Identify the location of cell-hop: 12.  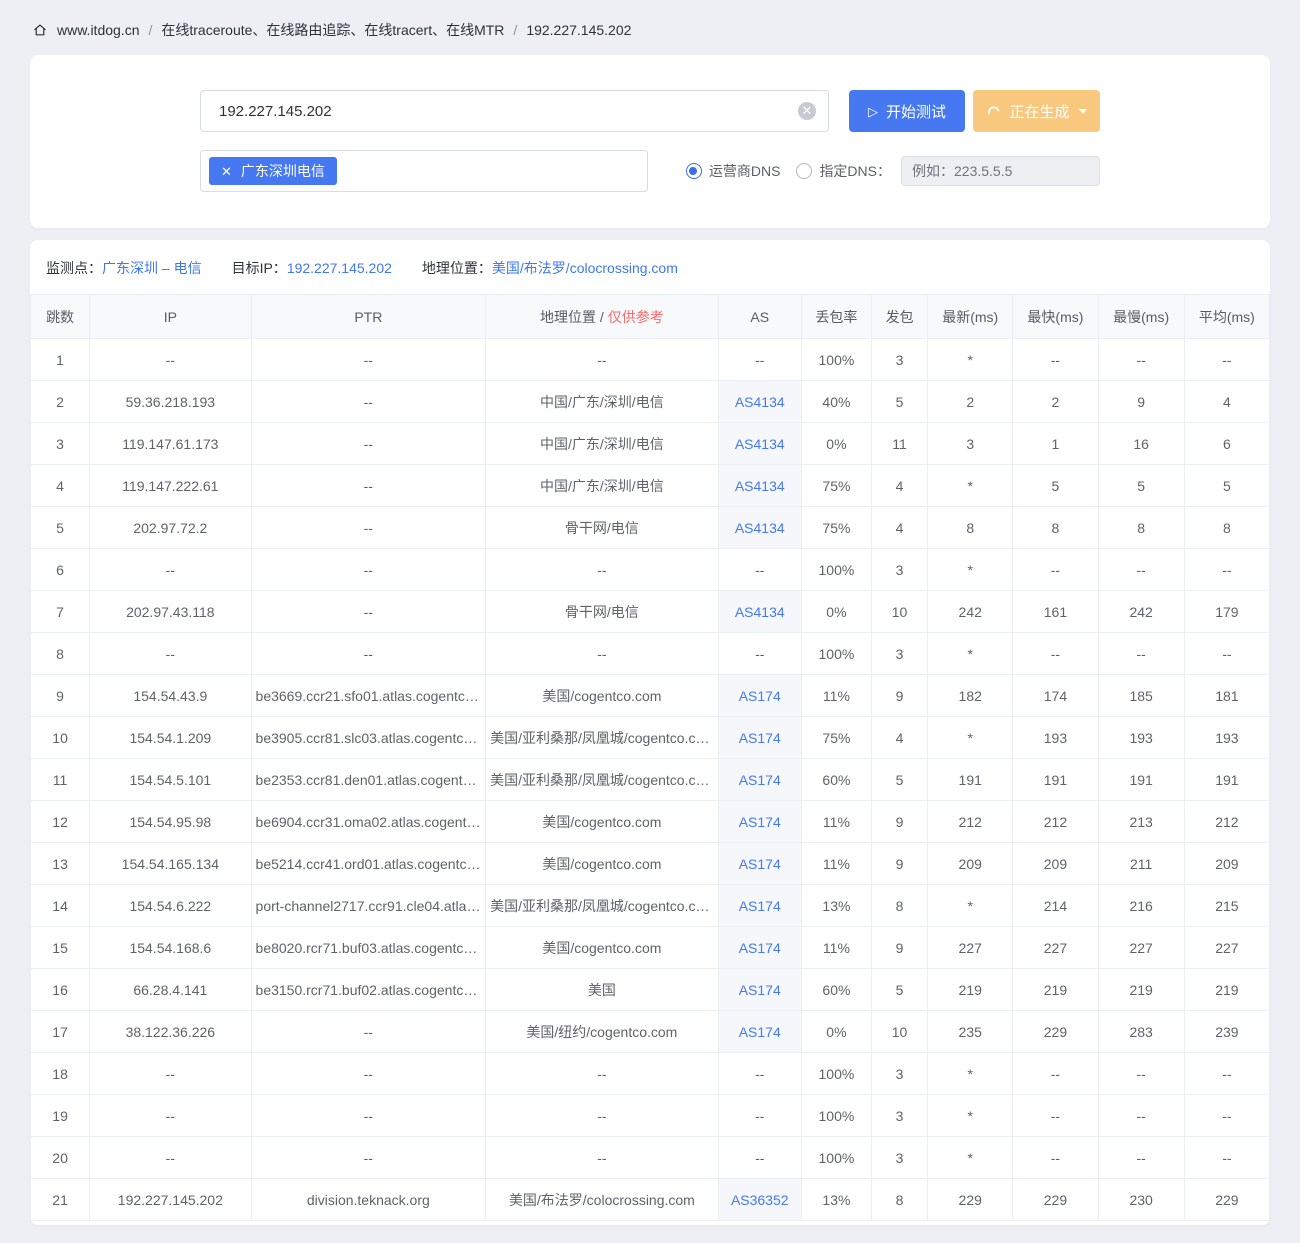
(60, 821).